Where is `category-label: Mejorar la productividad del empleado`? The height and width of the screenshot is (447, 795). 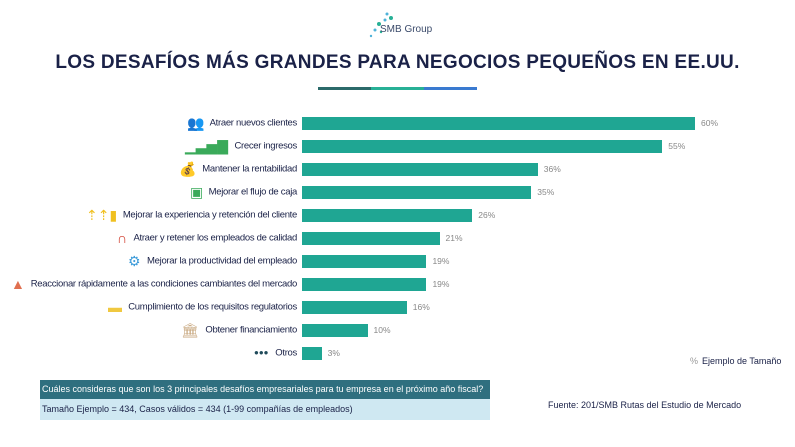
category-label: Mejorar la productividad del empleado is located at coordinates (222, 261).